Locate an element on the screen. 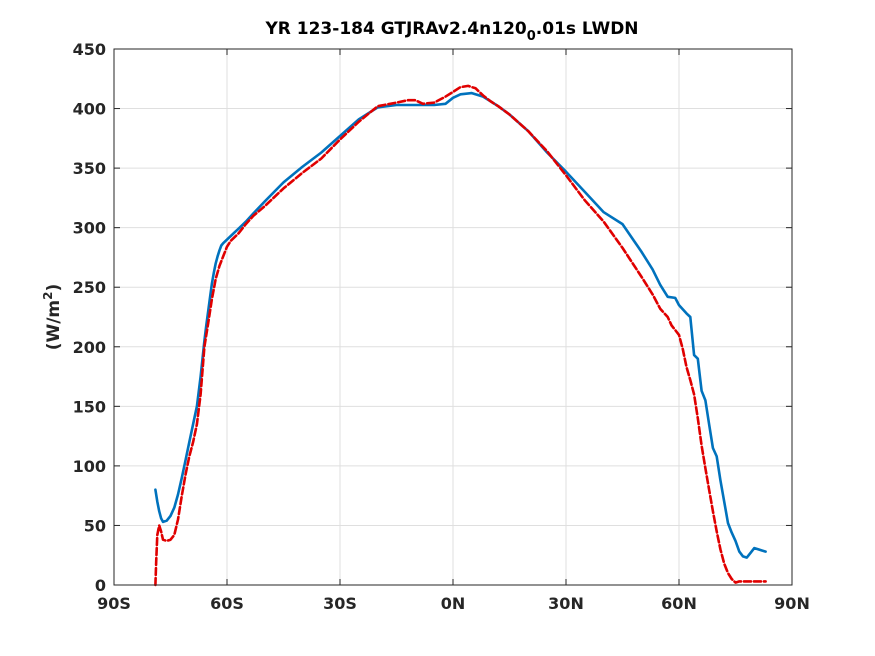 This screenshot has height=656, width=875. y-axis-label-main: (W/m is located at coordinates (54, 325).